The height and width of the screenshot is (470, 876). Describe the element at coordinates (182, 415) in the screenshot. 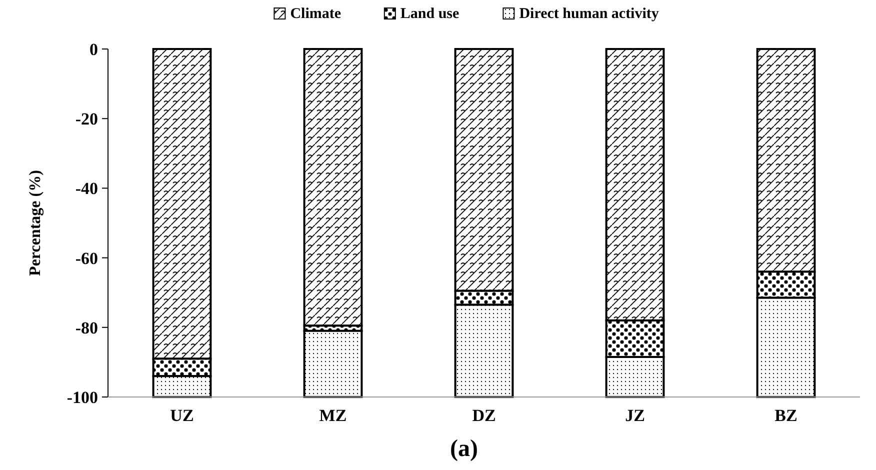

I see `x-tick-label: UZ` at that location.